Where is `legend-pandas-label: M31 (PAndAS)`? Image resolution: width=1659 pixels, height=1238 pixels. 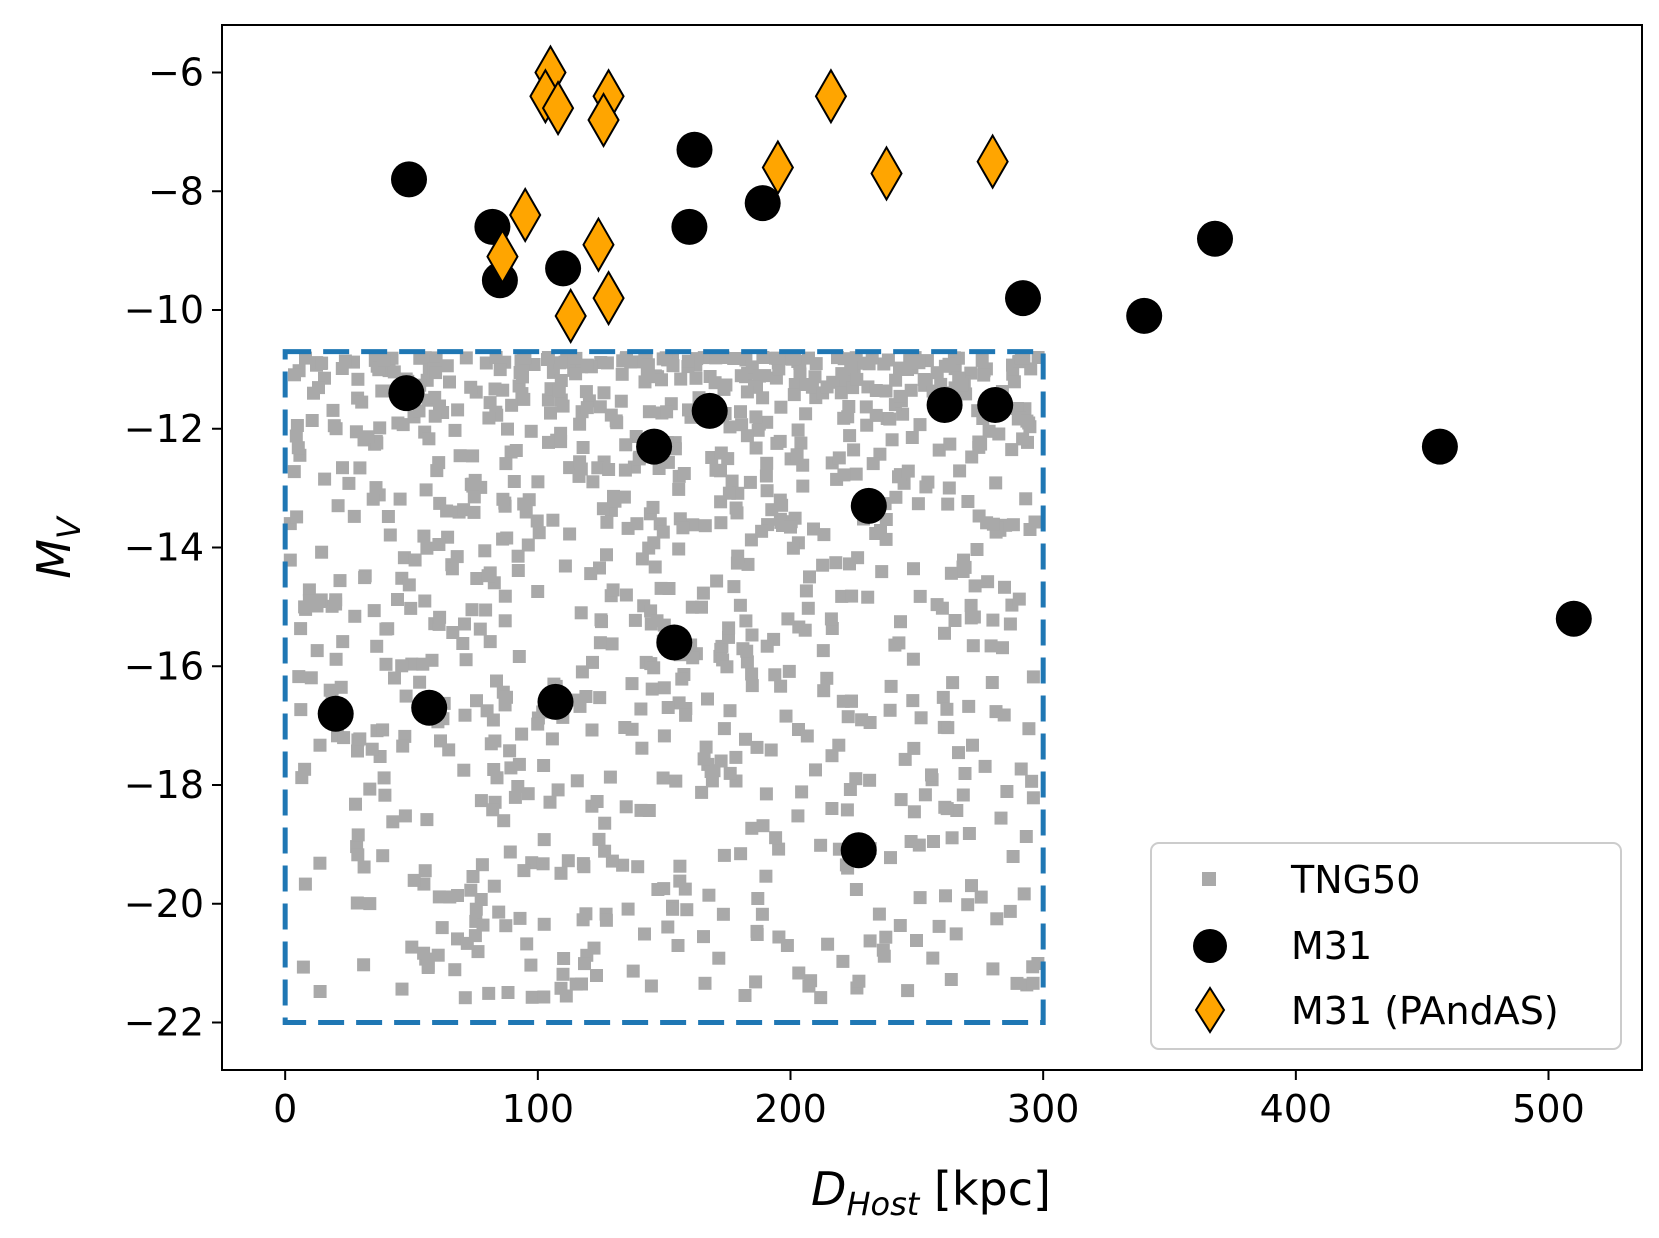 legend-pandas-label: M31 (PAndAS) is located at coordinates (1425, 1011).